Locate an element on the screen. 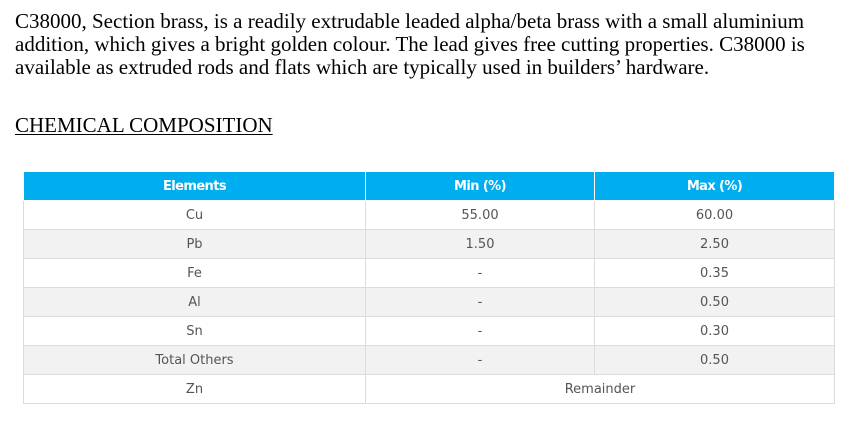 This screenshot has height=423, width=862. table-row: Cu 55.00 60.00 is located at coordinates (429, 215).